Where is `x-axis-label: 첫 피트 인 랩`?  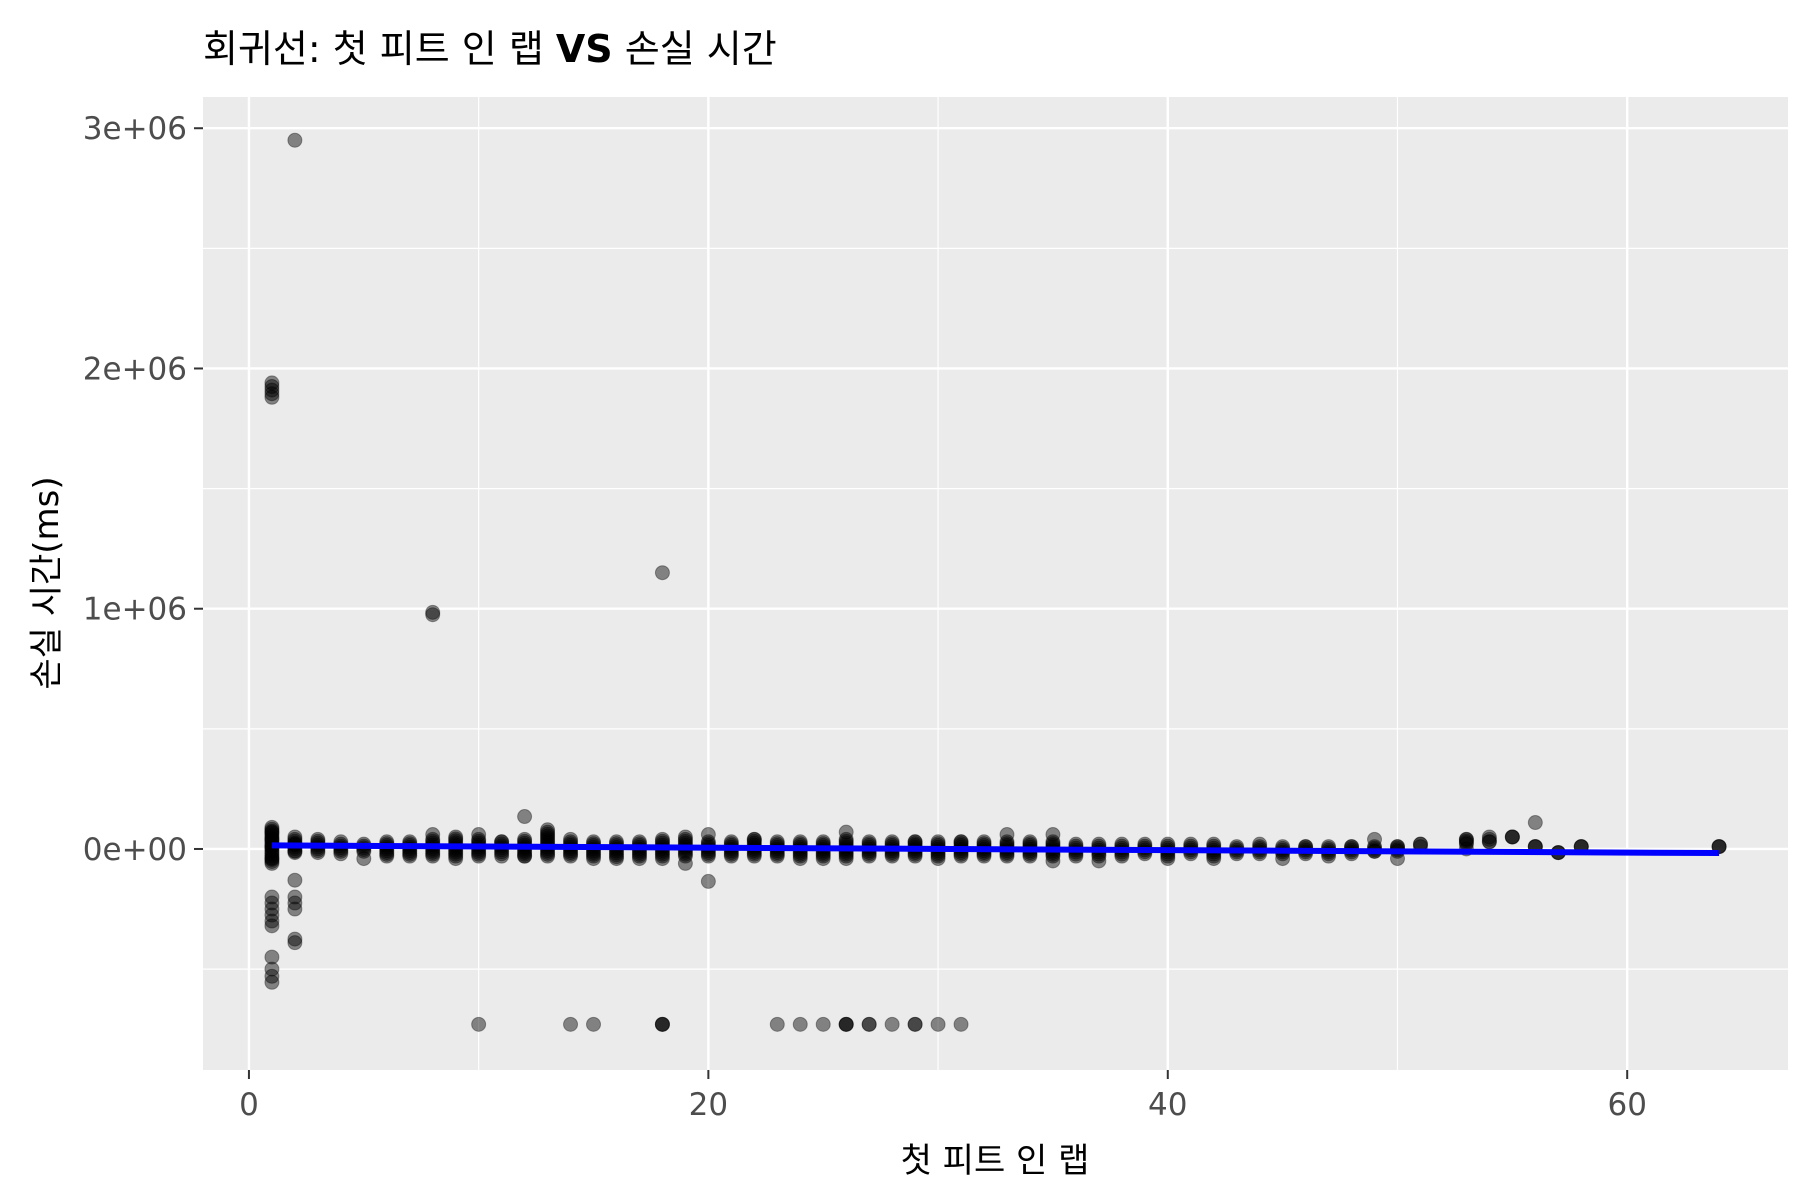
x-axis-label: 첫 피트 인 랩 is located at coordinates (995, 1161).